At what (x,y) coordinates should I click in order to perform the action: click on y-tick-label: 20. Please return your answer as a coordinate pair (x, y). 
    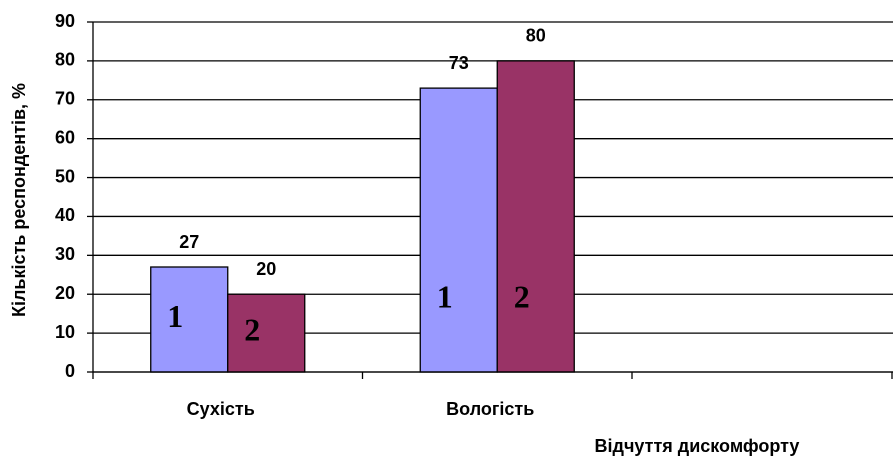
    Looking at the image, I should click on (65, 293).